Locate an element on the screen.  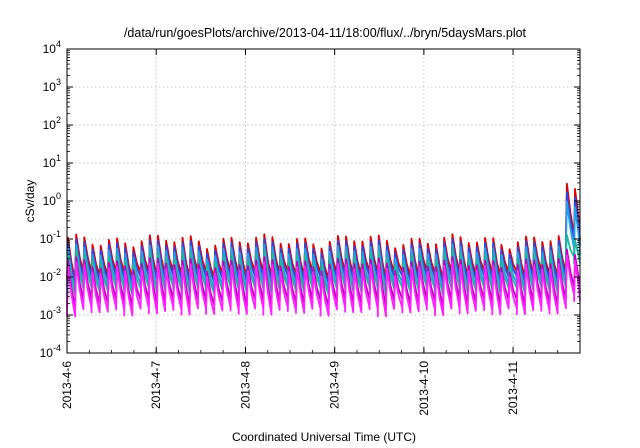
y-axis-label: cSv/day is located at coordinates (30, 201).